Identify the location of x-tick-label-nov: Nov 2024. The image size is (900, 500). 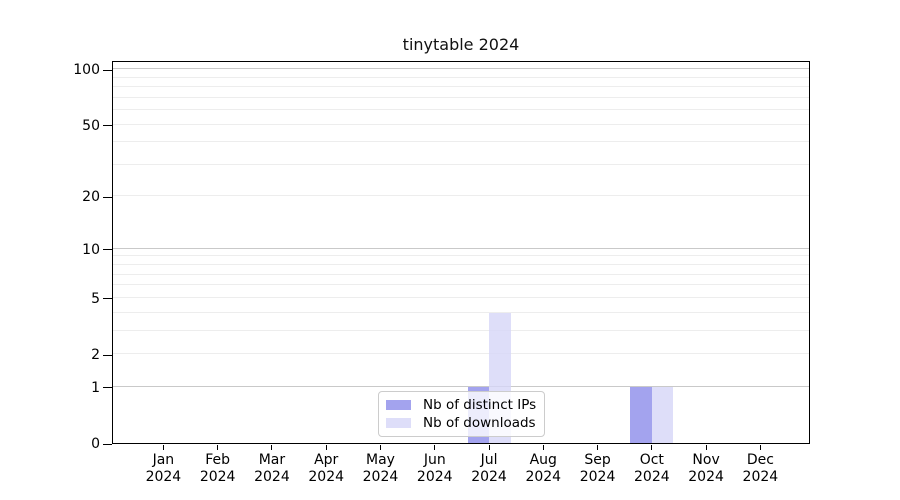
(706, 469).